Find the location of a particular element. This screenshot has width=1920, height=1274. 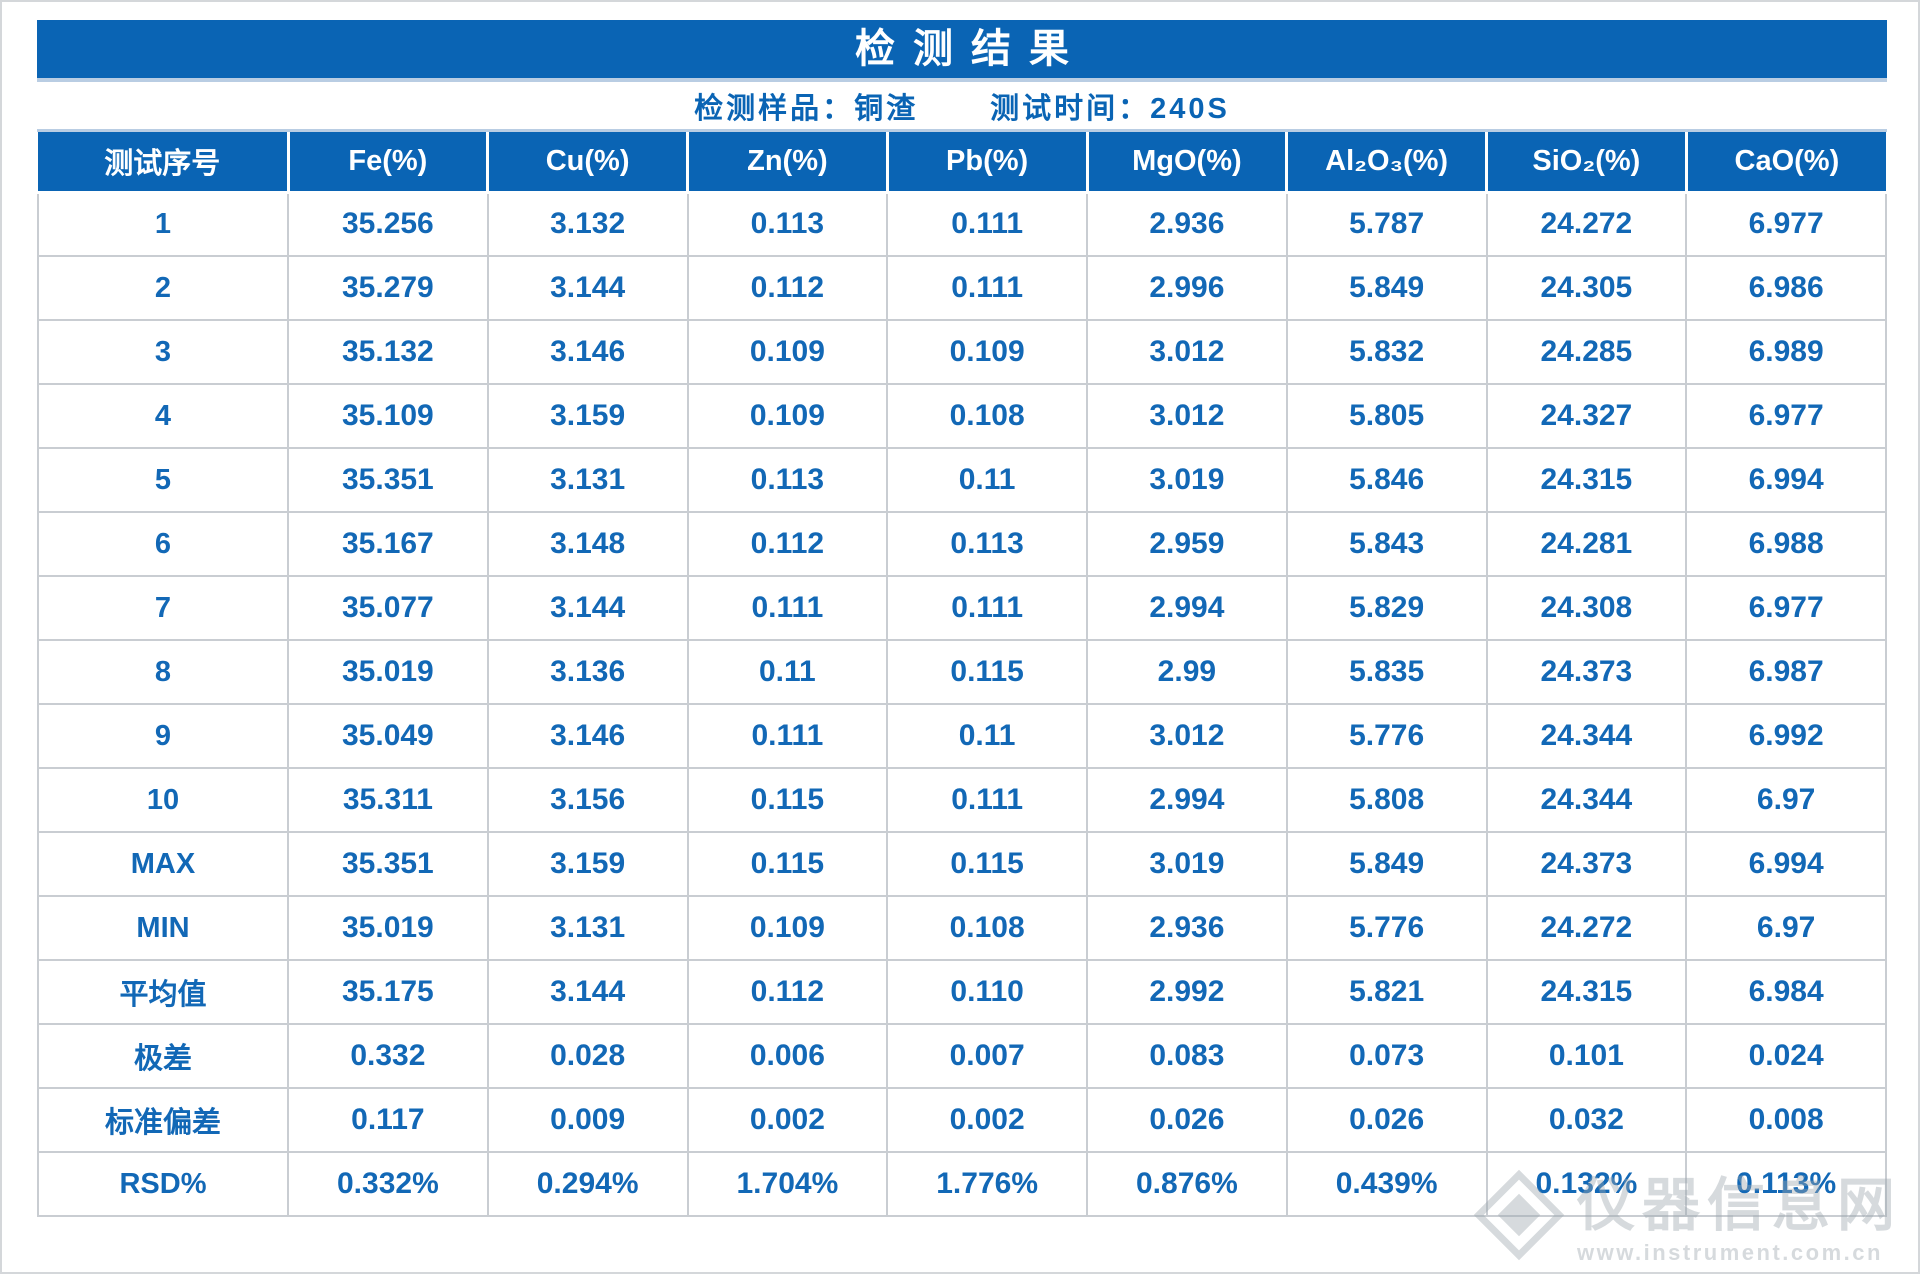

data-cell: 0.109 is located at coordinates (787, 416).